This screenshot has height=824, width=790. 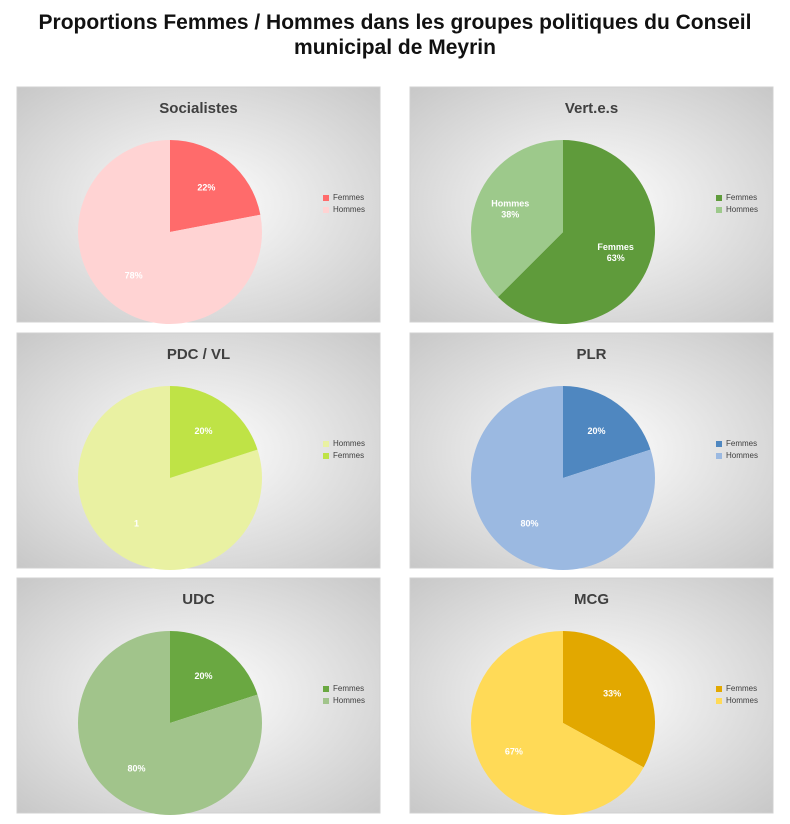 What do you see at coordinates (615, 247) in the screenshot?
I see `slice-category-label: Femmes` at bounding box center [615, 247].